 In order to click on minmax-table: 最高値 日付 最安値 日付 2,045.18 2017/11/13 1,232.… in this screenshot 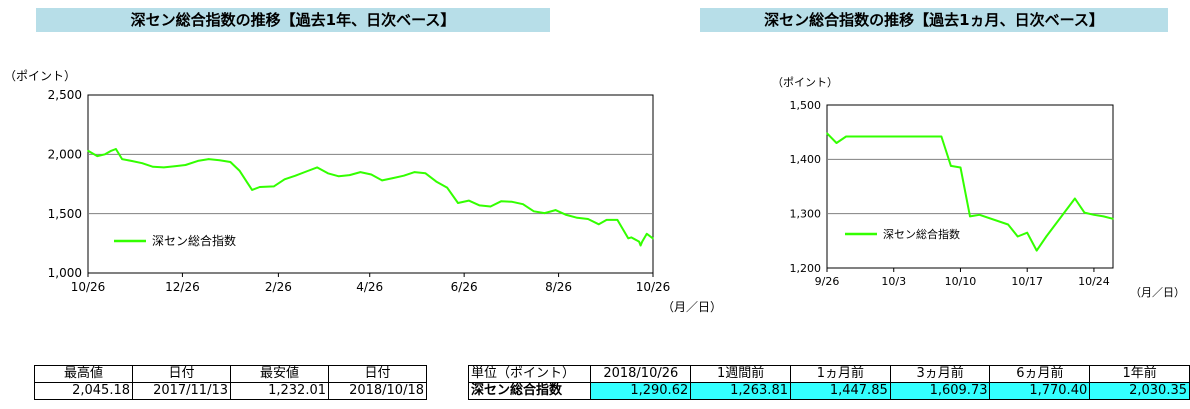, I will do `click(230, 382)`.